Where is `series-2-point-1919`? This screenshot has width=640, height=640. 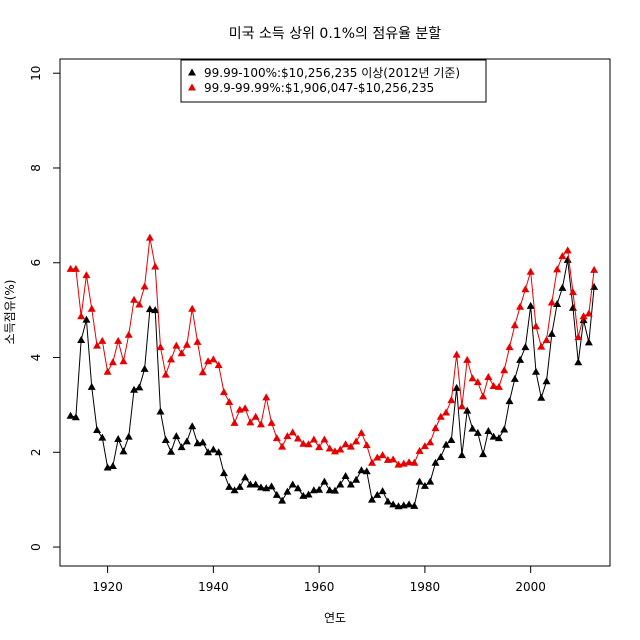
series-2-point-1919 is located at coordinates (102, 340).